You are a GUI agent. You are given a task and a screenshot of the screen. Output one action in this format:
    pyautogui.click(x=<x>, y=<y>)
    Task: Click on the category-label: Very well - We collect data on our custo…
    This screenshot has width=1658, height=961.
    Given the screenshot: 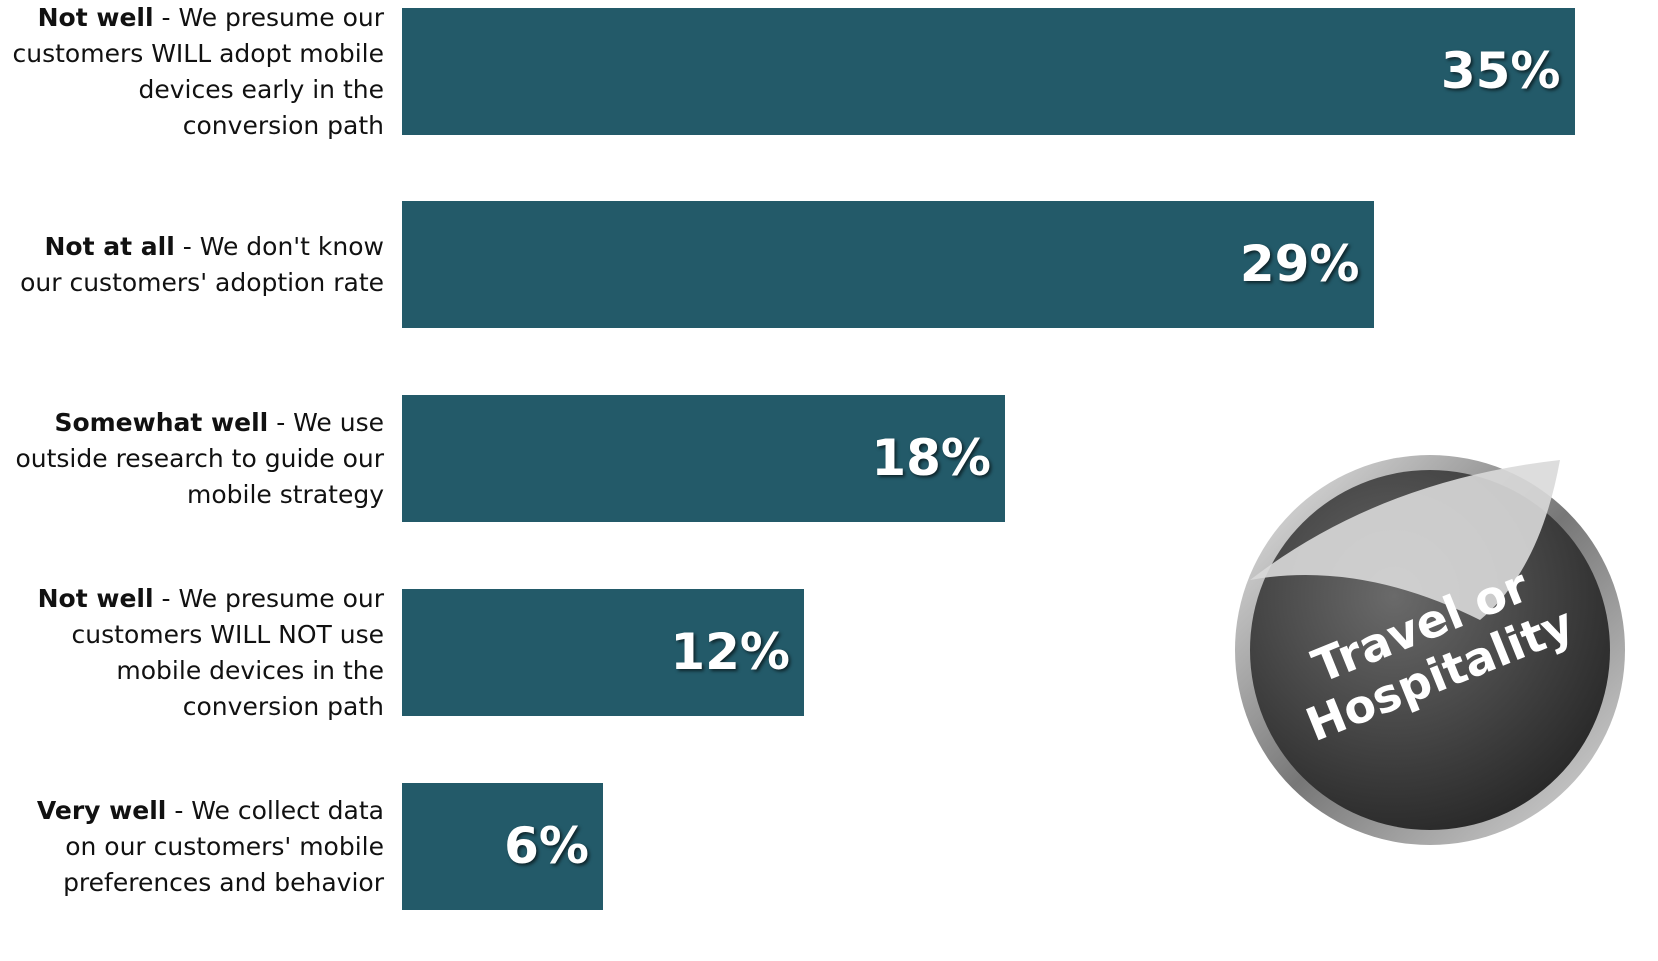 What is the action you would take?
    pyautogui.click(x=210, y=846)
    